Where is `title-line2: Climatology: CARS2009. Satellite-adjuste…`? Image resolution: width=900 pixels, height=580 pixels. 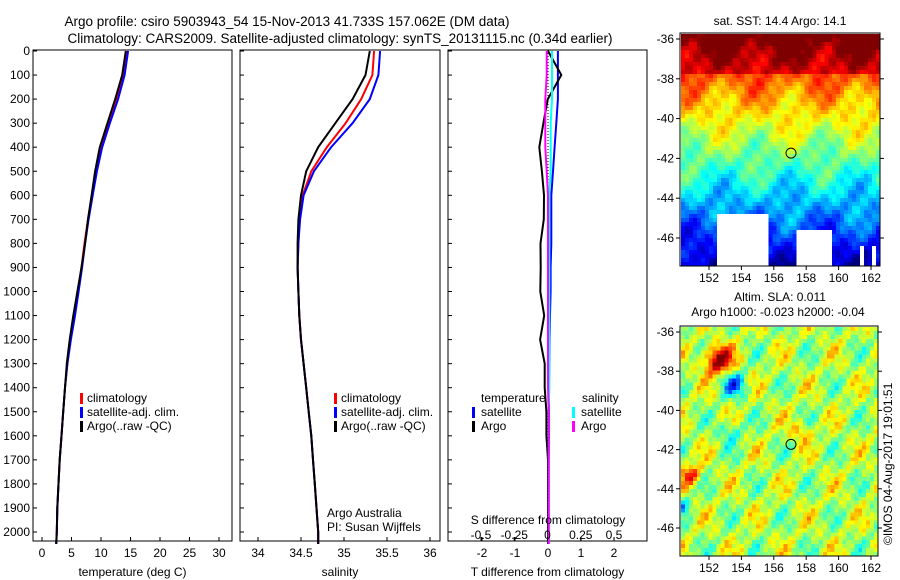 title-line2: Climatology: CARS2009. Satellite-adjuste… is located at coordinates (339, 38).